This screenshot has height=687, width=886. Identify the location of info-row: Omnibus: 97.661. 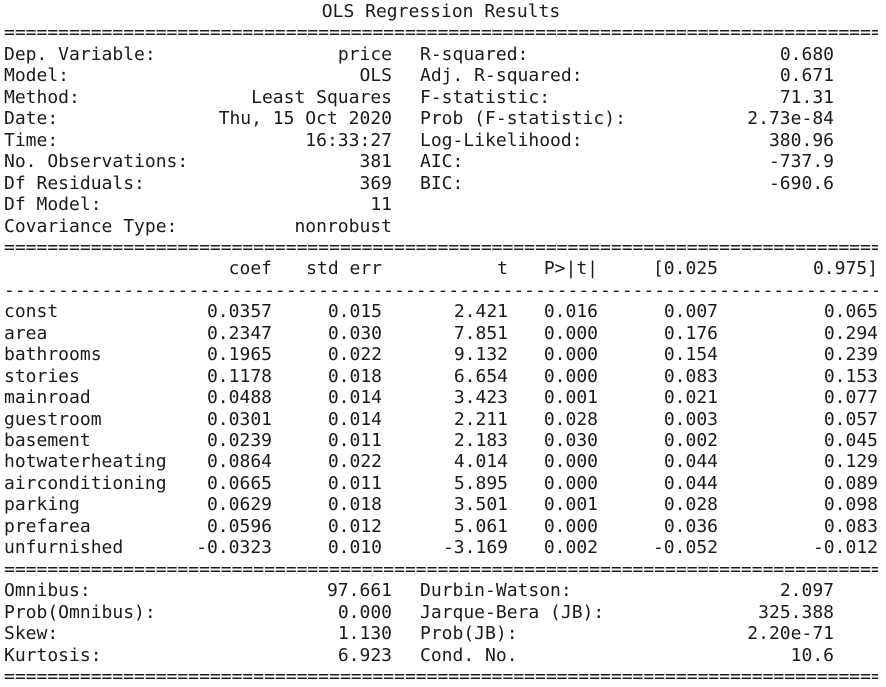
(198, 590).